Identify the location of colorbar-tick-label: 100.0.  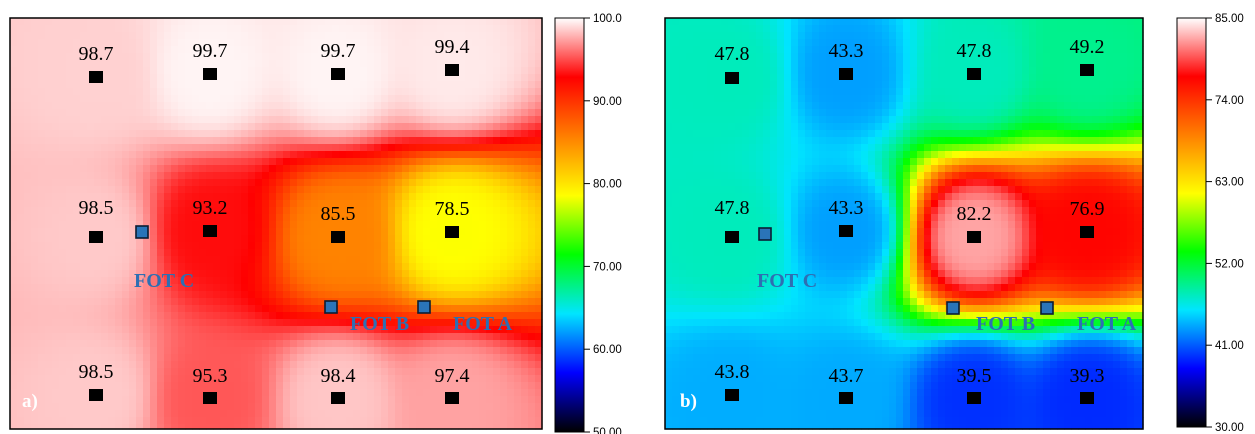
(607, 19).